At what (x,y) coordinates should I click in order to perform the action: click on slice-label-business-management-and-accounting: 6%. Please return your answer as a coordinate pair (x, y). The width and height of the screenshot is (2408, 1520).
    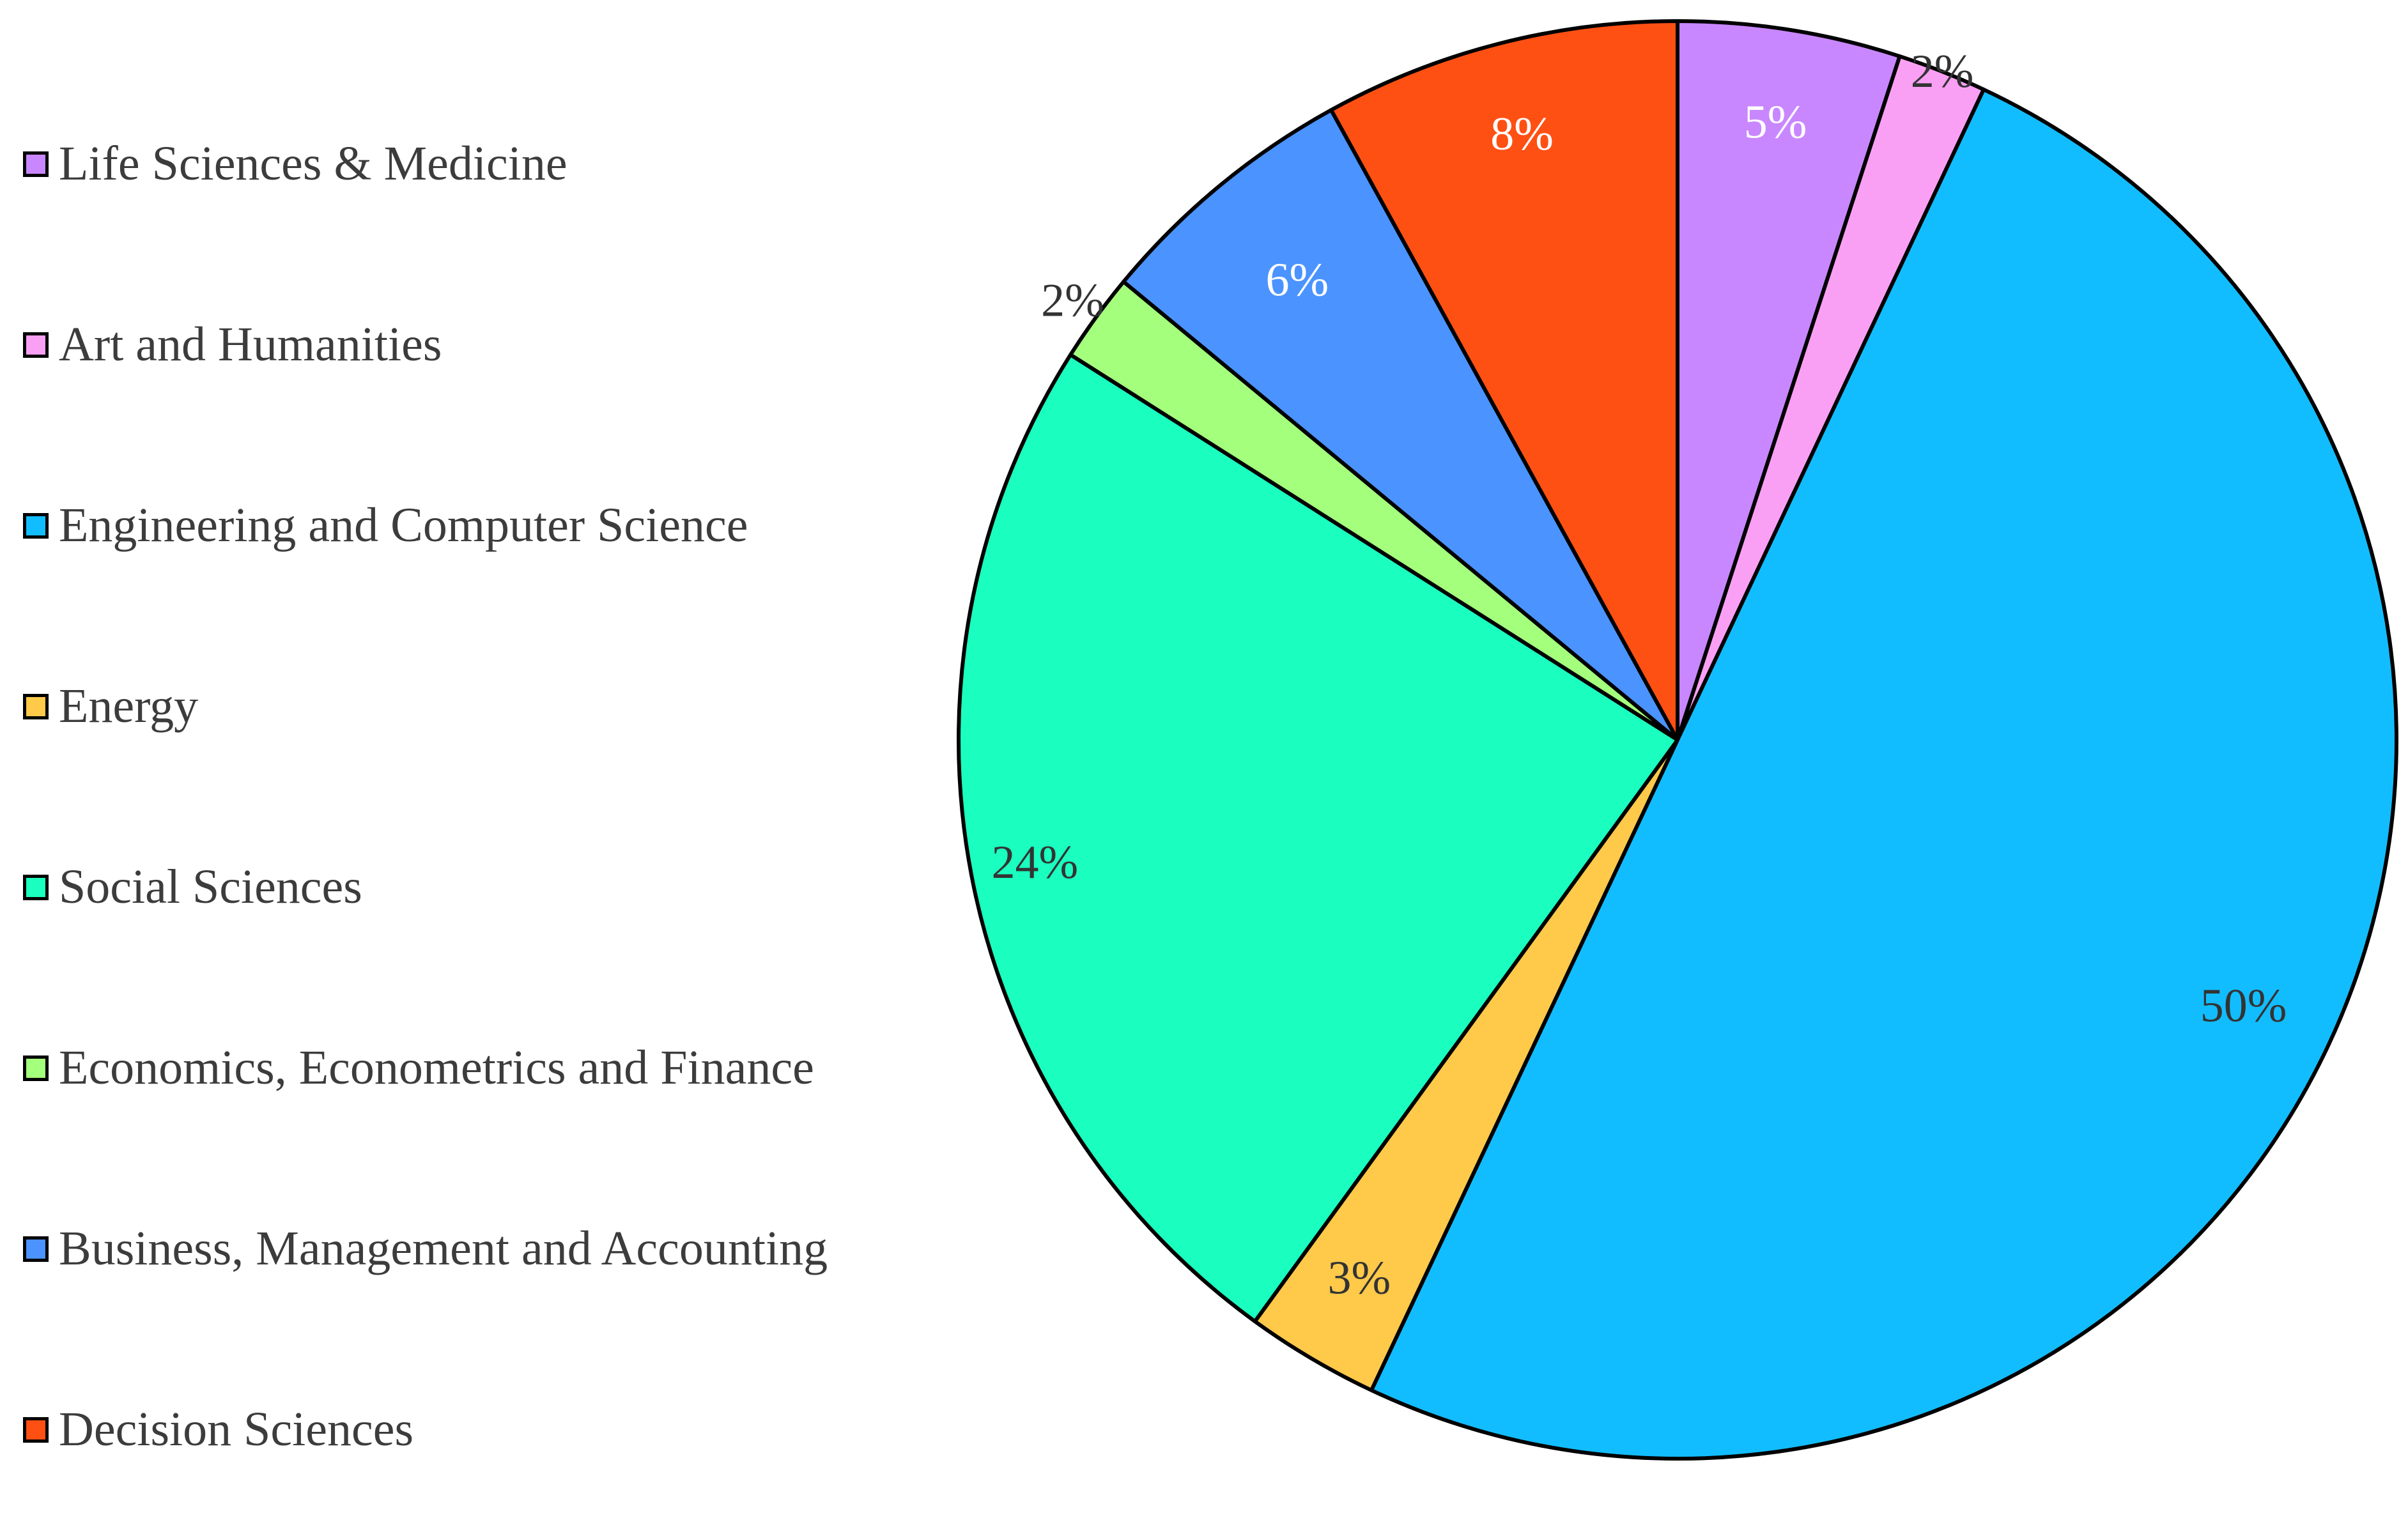
    Looking at the image, I should click on (1297, 280).